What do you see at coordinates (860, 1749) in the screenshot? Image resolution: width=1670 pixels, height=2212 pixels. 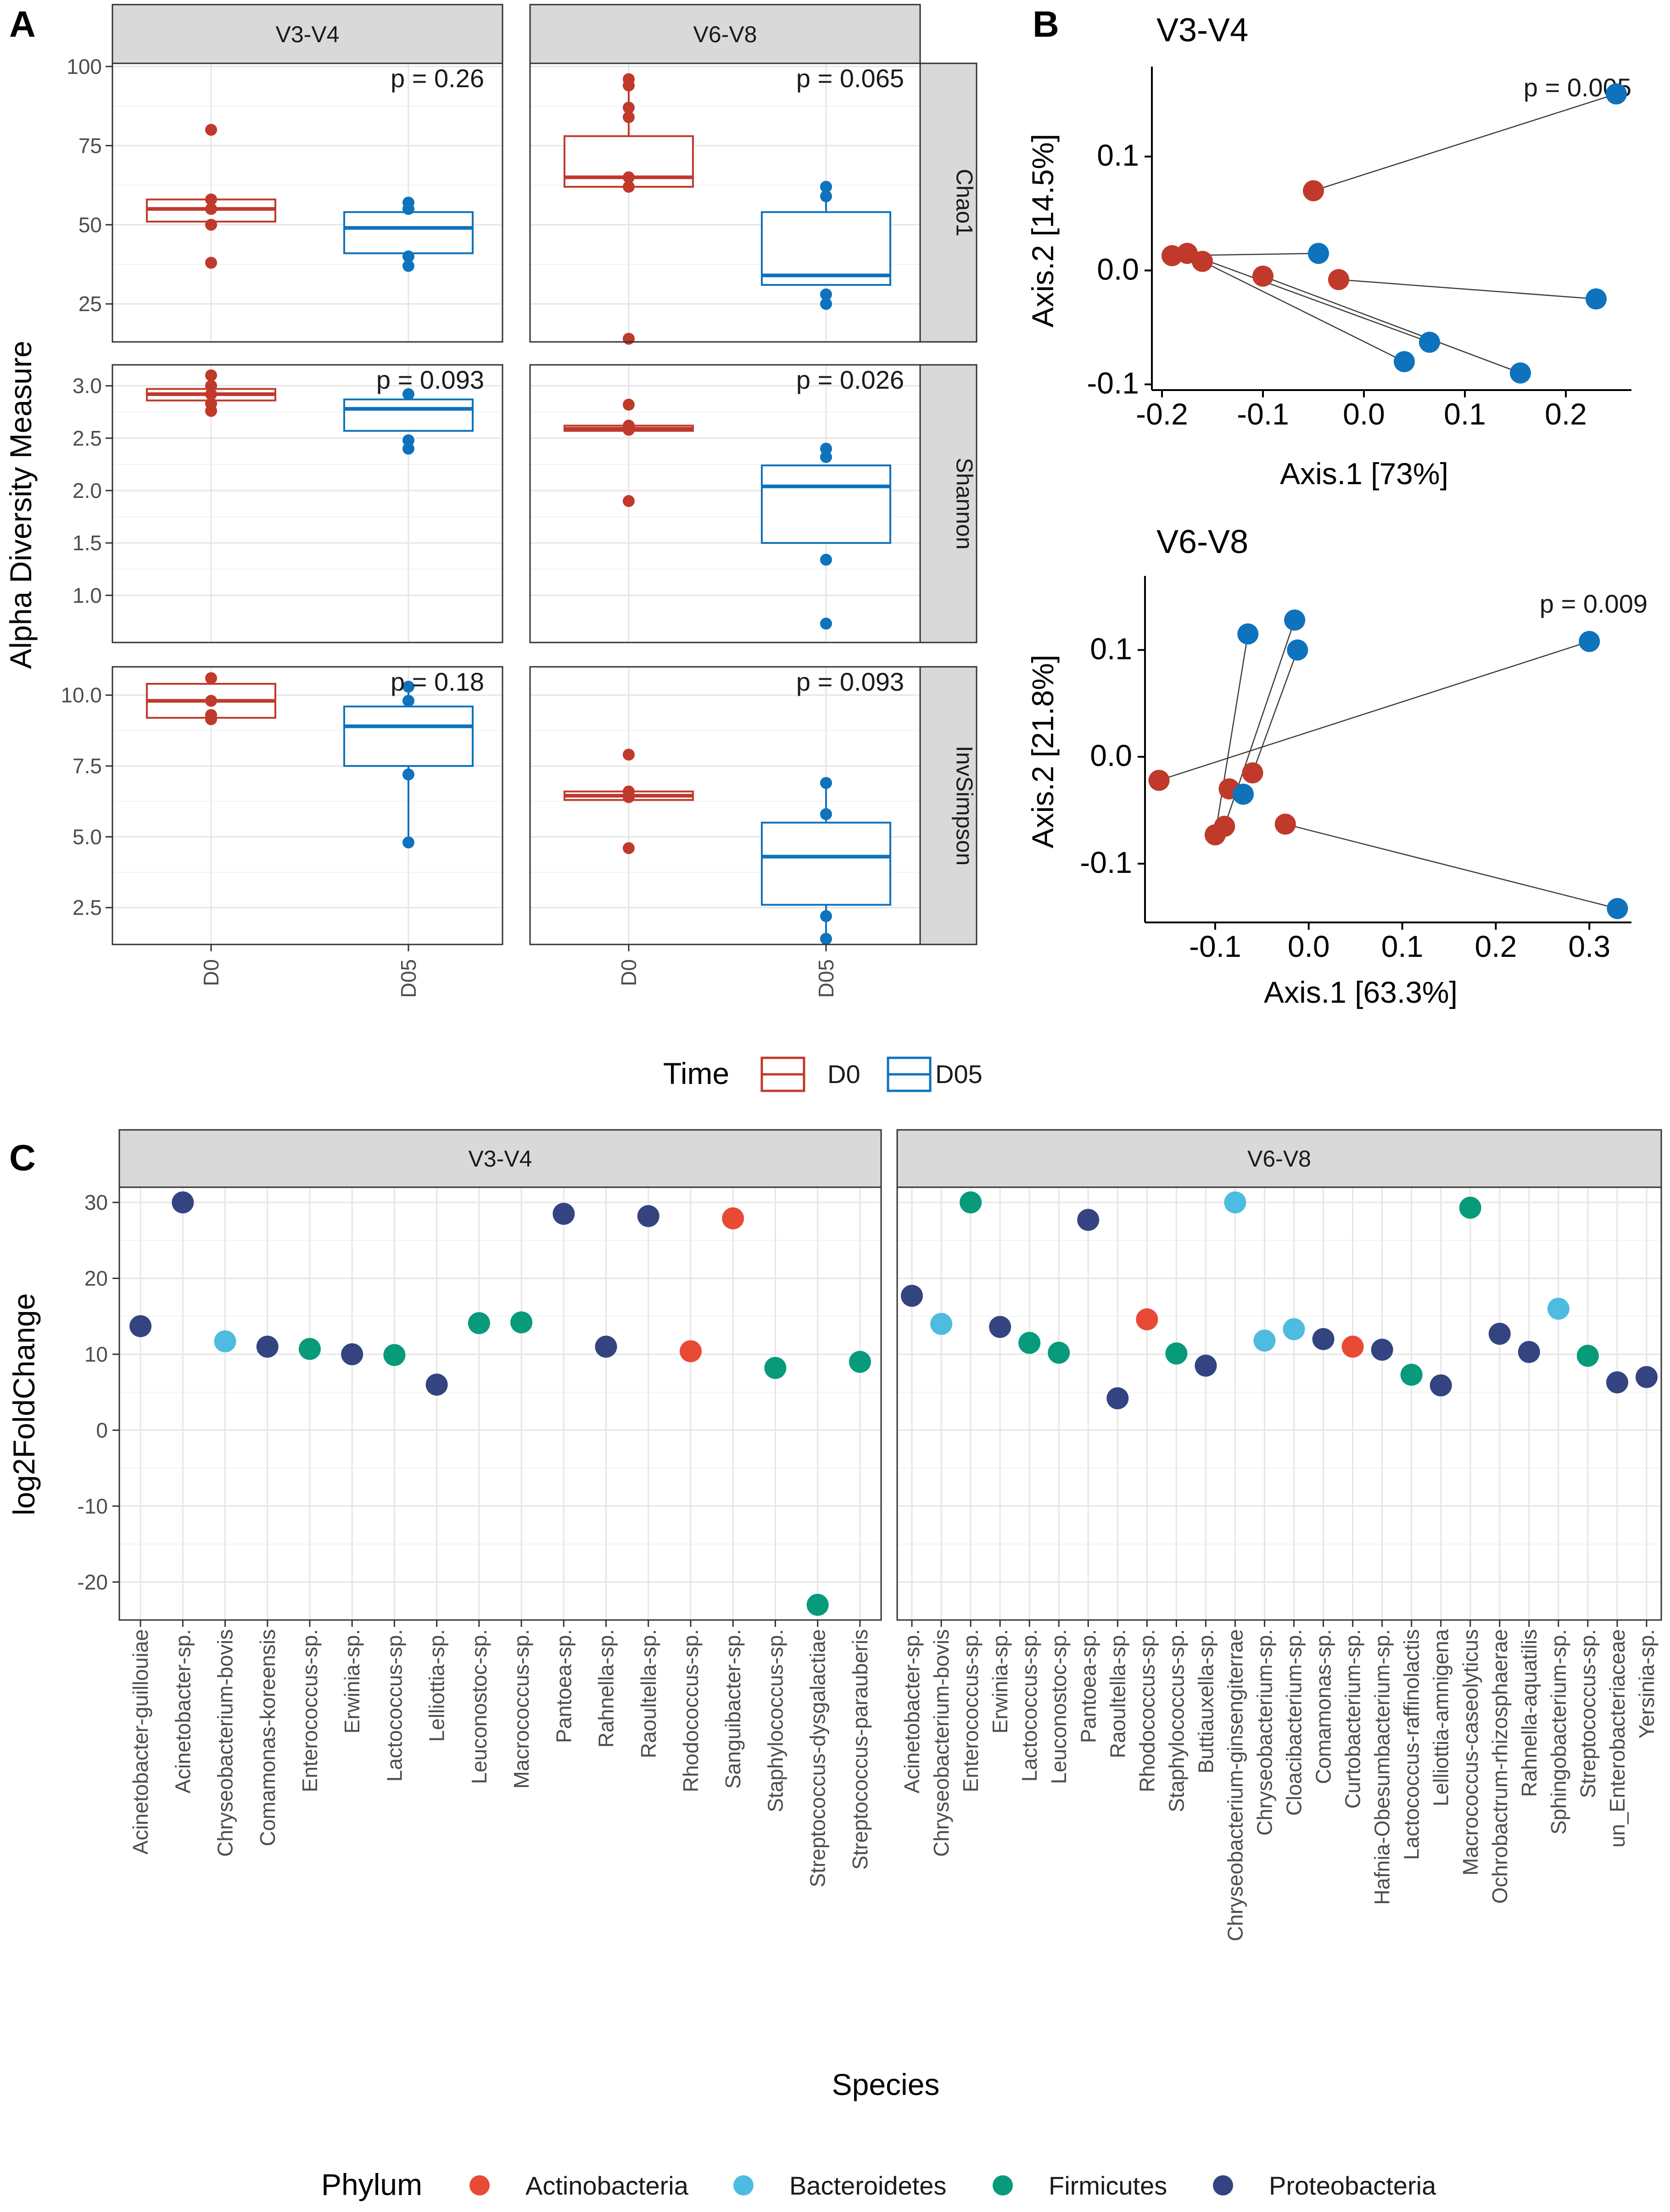 I see `c-xtick-label: Streptococcus-parauberis` at bounding box center [860, 1749].